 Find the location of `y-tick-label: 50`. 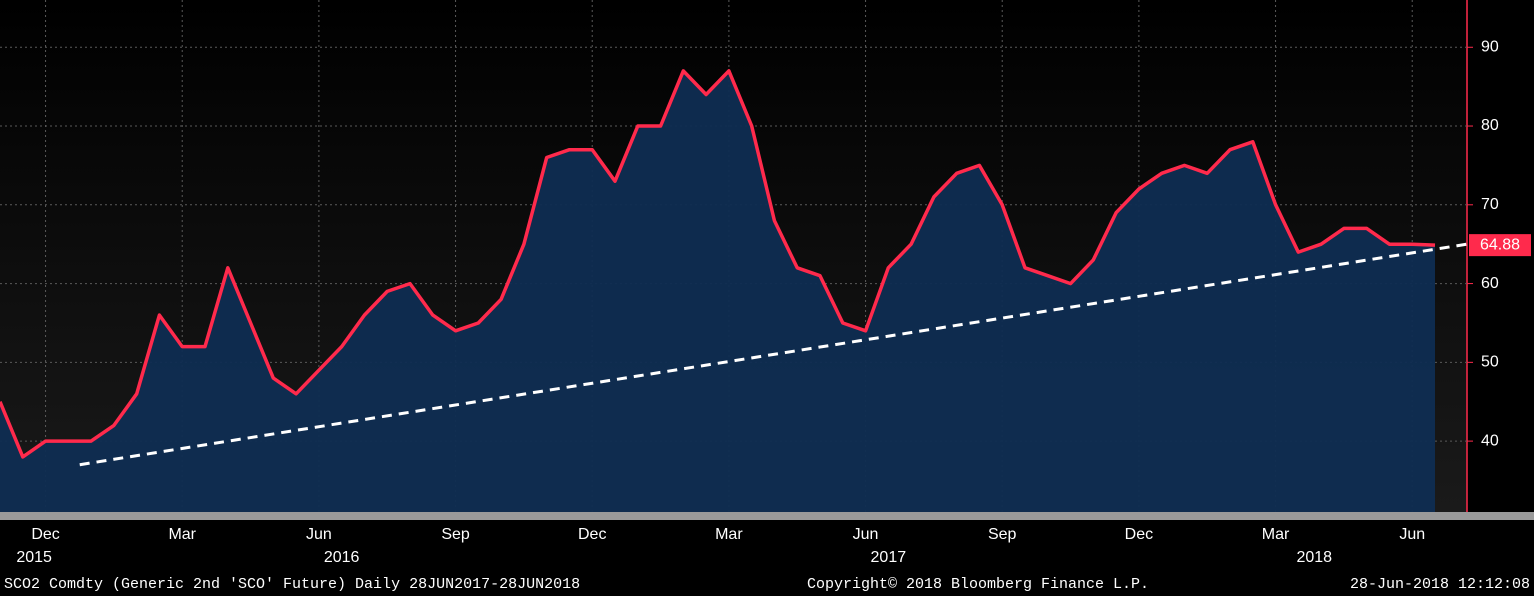

y-tick-label: 50 is located at coordinates (1490, 362).